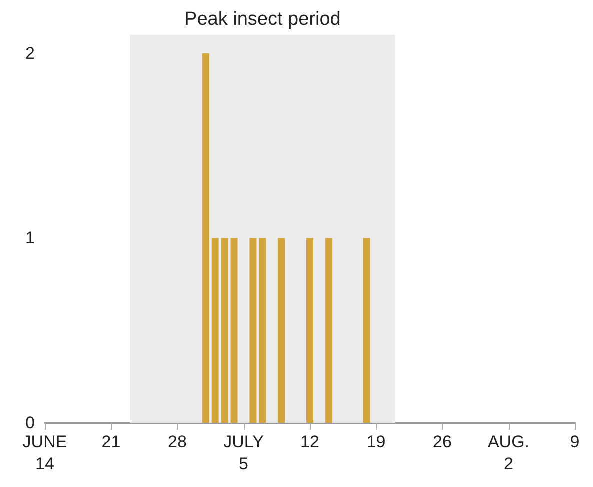 The height and width of the screenshot is (487, 593). What do you see at coordinates (45, 453) in the screenshot?
I see `x-tick-label: JUNE 14` at bounding box center [45, 453].